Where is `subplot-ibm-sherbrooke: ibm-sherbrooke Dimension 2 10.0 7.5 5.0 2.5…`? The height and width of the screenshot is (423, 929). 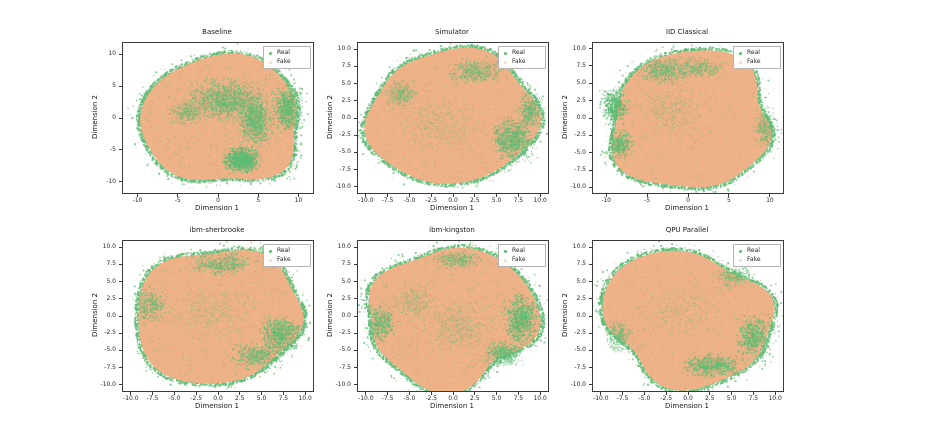
subplot-ibm-sherbrooke: ibm-sherbrooke Dimension 2 10.0 7.5 5.0 2.5… is located at coordinates (199, 313).